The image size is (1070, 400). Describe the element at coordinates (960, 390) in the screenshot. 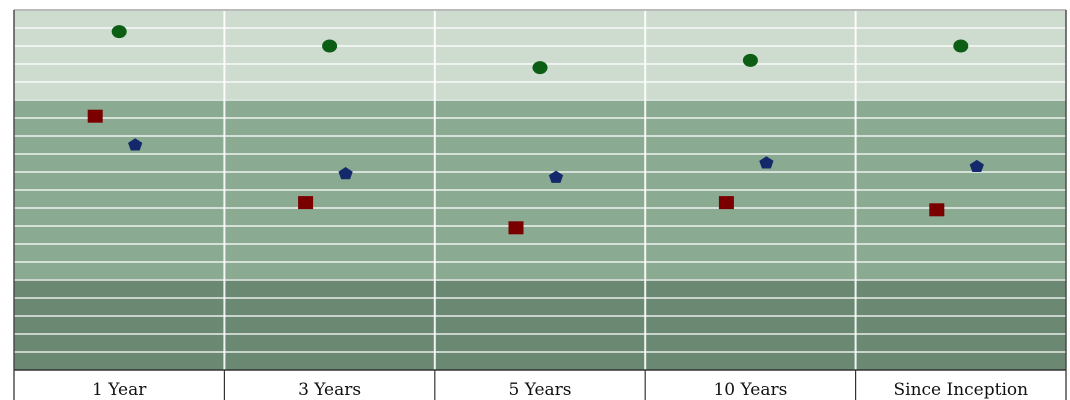

I see `category-label: Since Inception` at that location.